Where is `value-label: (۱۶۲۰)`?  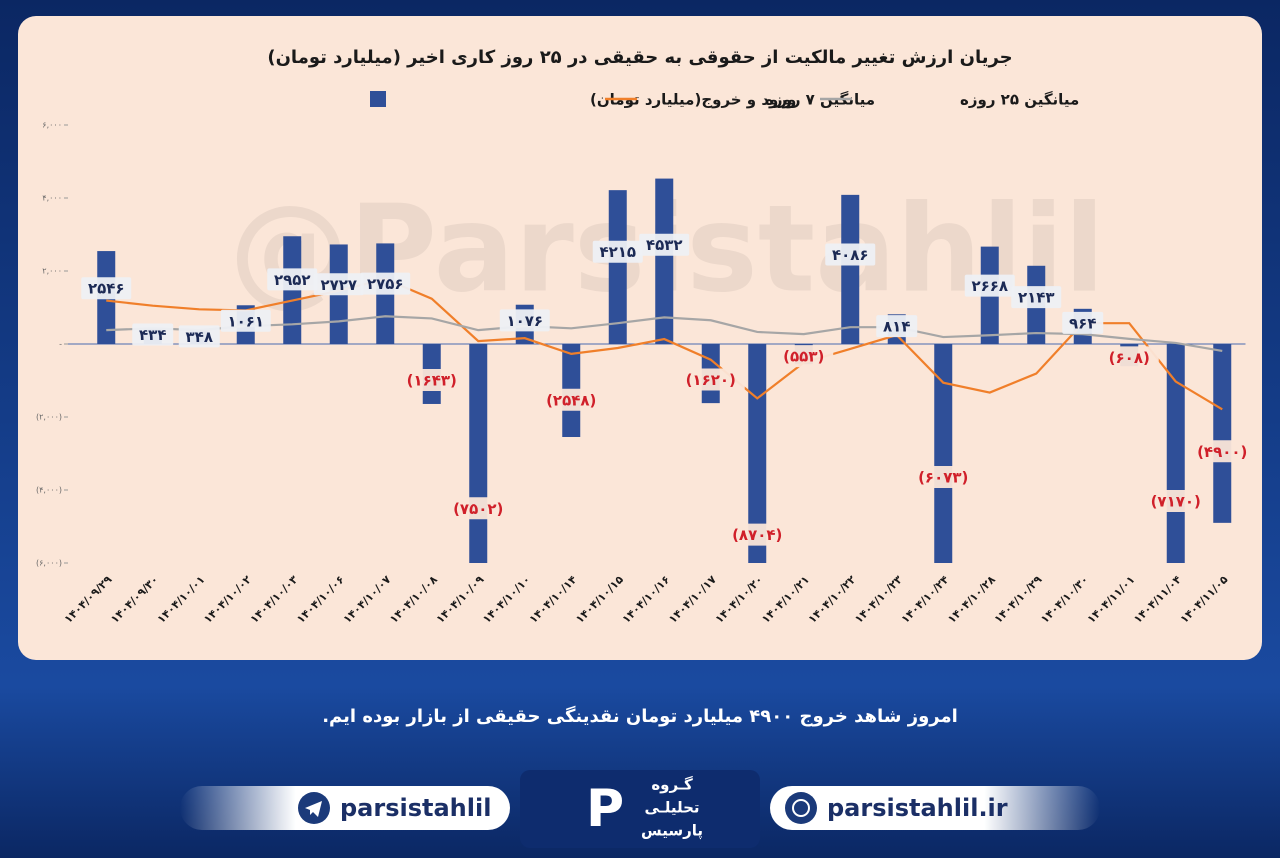
value-label: (۱۶۲۰) is located at coordinates (711, 380).